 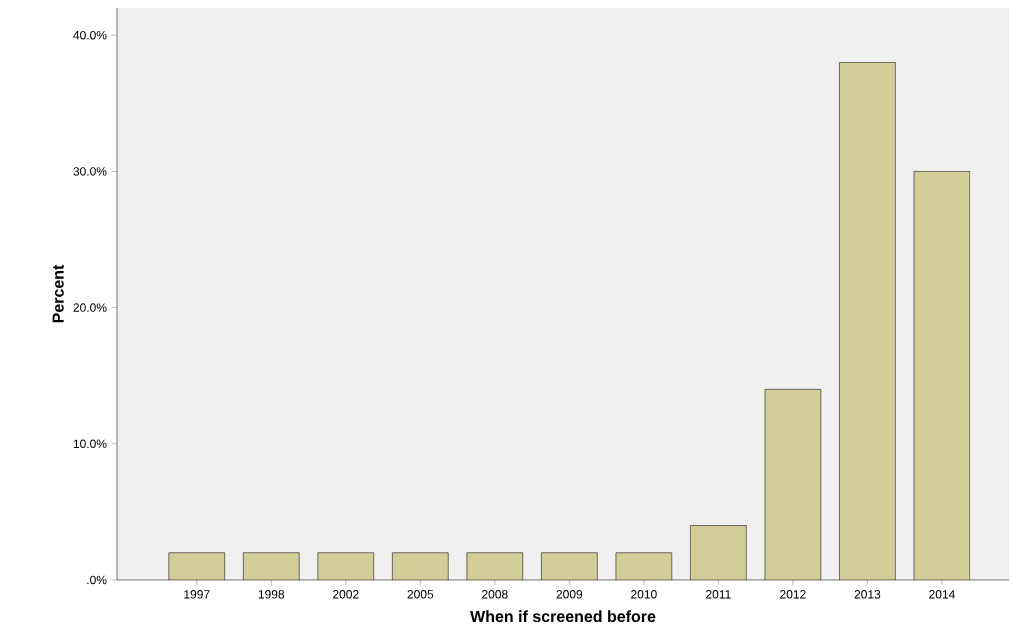 What do you see at coordinates (197, 594) in the screenshot?
I see `x-tick-label: 1997` at bounding box center [197, 594].